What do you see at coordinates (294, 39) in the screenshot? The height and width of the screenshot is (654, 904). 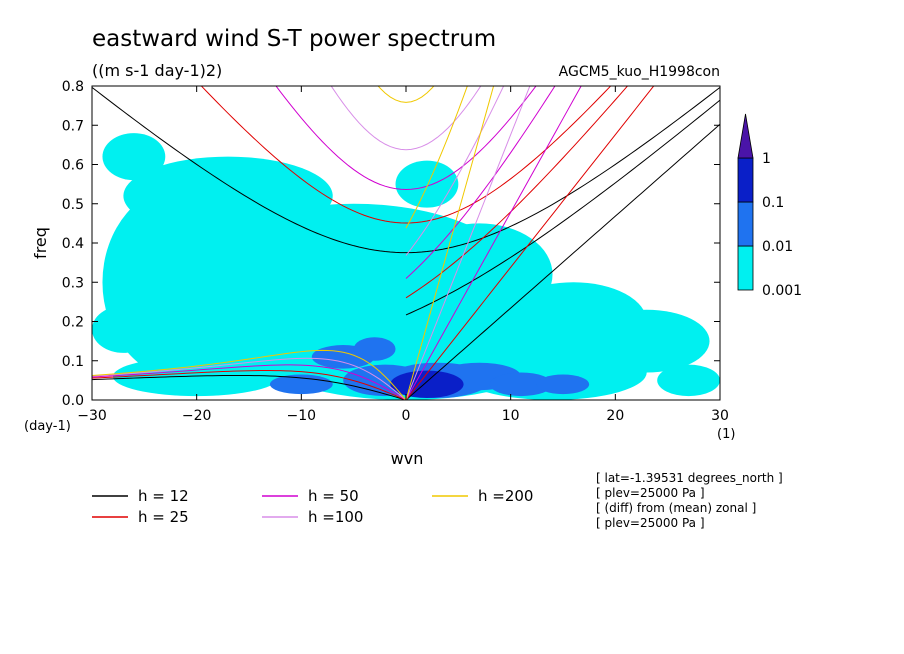 I see `chart-title: eastward wind S-T power spectrum` at bounding box center [294, 39].